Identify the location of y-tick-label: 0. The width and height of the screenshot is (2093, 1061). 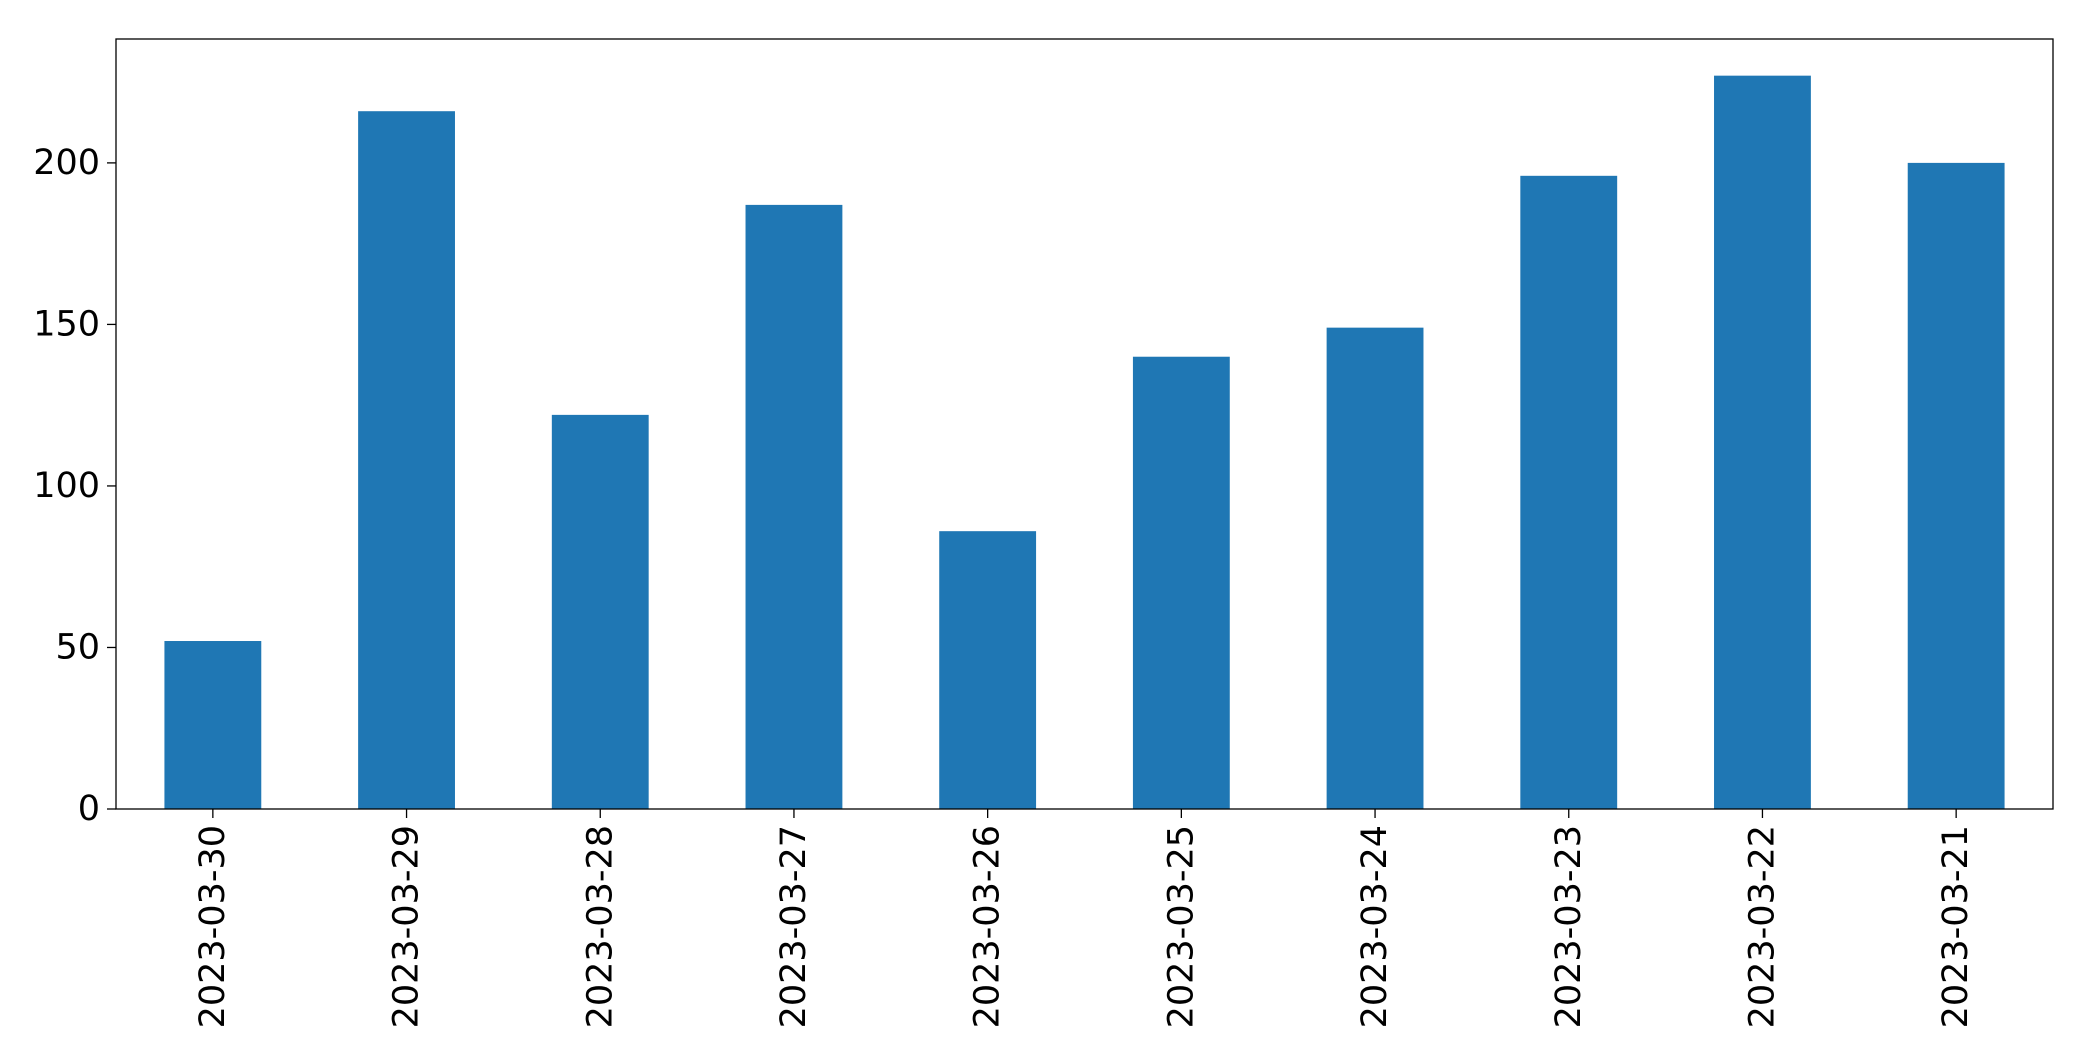
(89, 809).